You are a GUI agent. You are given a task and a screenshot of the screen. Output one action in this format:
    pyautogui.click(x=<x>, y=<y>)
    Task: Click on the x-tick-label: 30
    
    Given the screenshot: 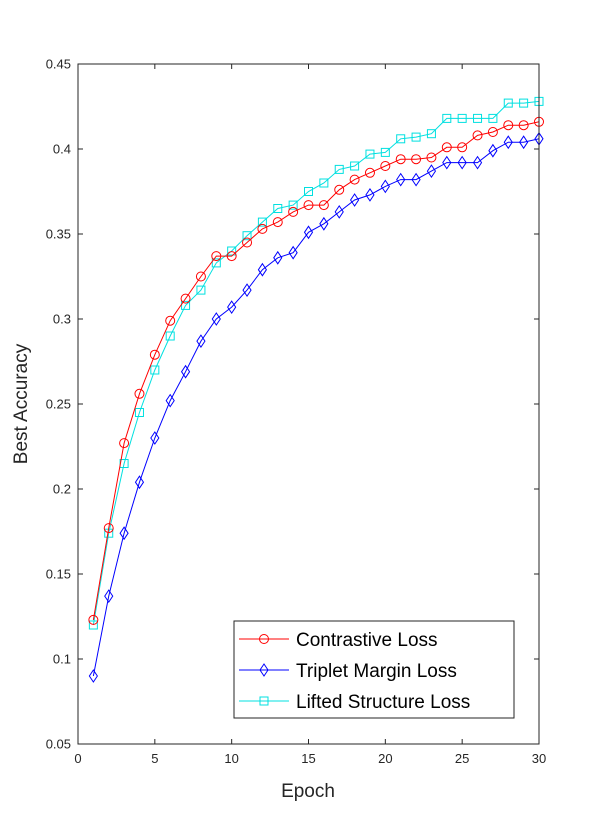 What is the action you would take?
    pyautogui.click(x=539, y=758)
    